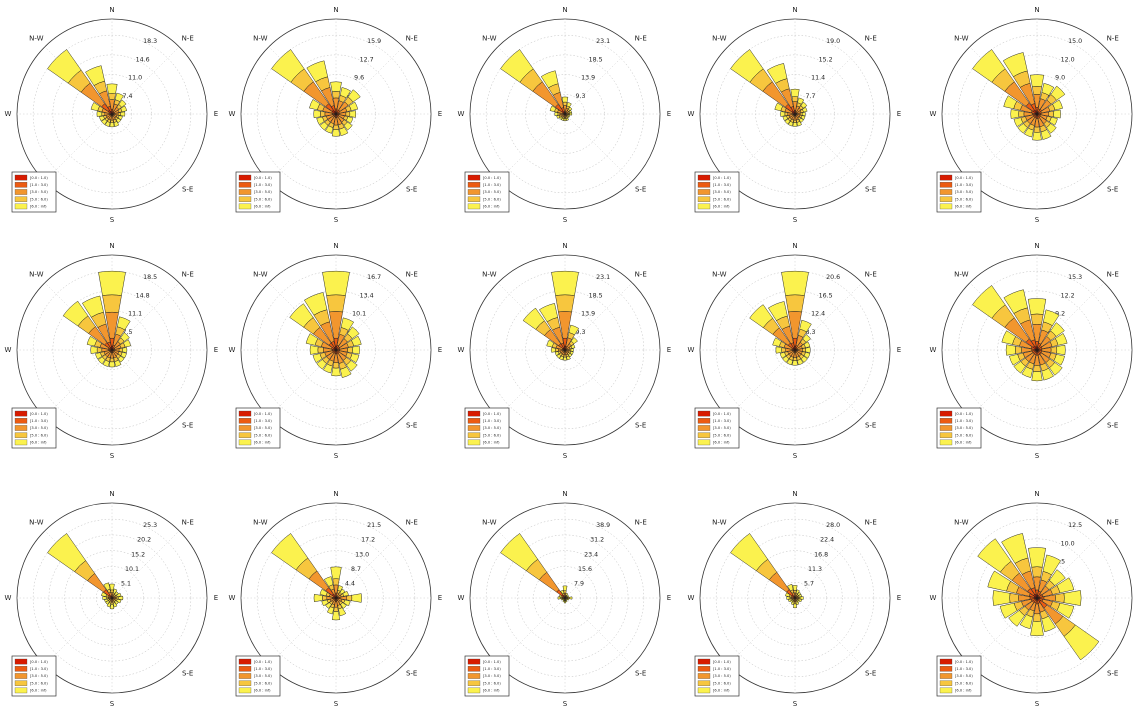 The height and width of the screenshot is (709, 1137). Describe the element at coordinates (821, 554) in the screenshot. I see `radial-tick-label: 16.8` at that location.